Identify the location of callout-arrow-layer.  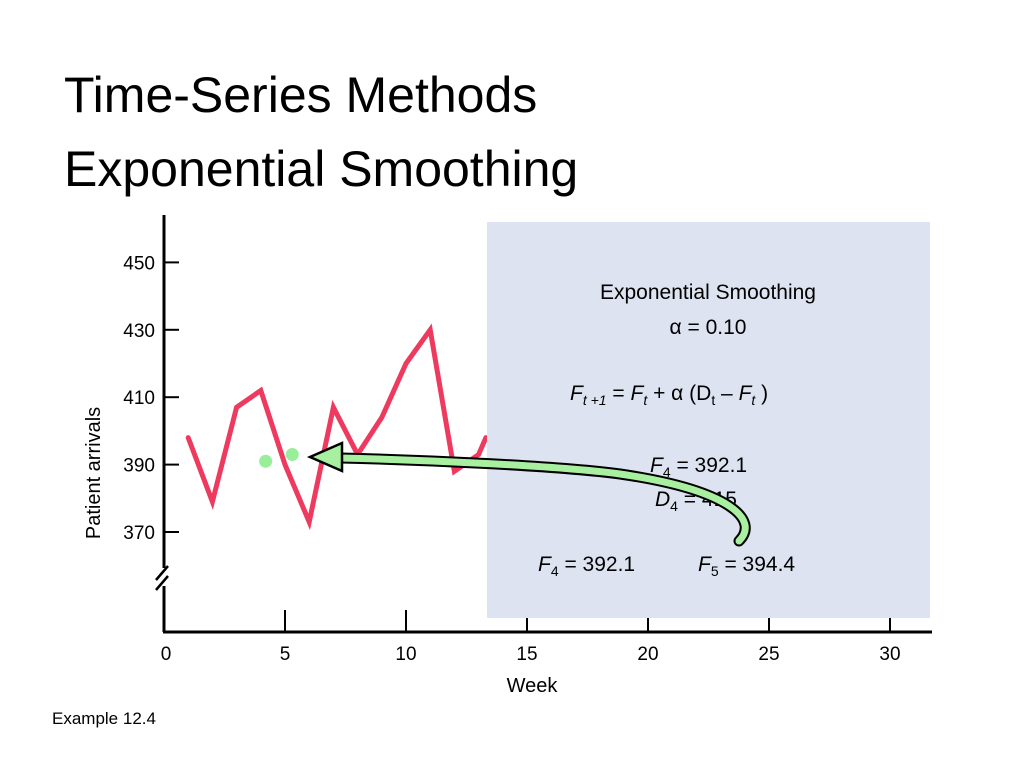
(528, 494).